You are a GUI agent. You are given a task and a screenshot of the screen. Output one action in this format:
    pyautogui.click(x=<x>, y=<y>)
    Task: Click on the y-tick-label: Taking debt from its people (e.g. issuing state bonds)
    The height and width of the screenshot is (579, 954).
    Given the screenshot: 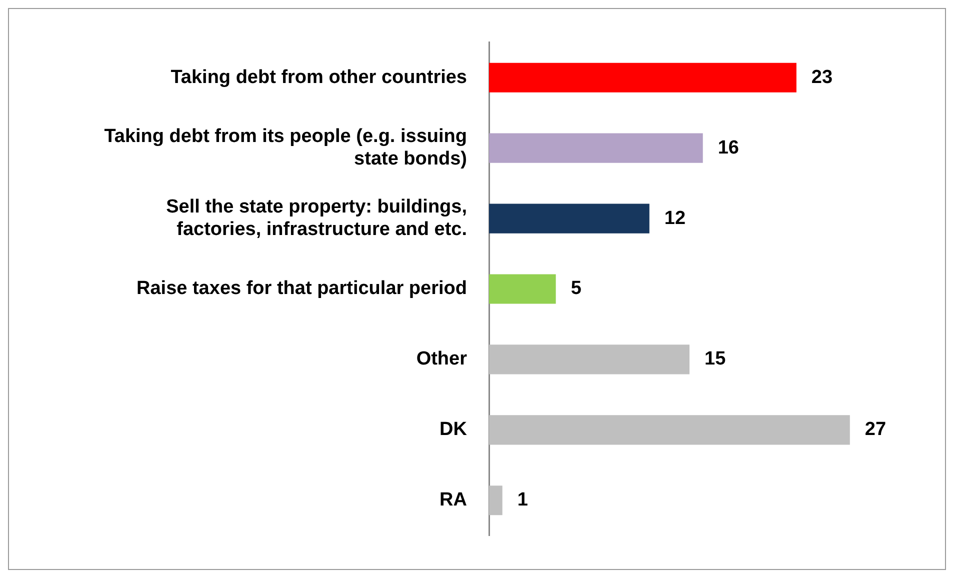 What is the action you would take?
    pyautogui.click(x=285, y=148)
    